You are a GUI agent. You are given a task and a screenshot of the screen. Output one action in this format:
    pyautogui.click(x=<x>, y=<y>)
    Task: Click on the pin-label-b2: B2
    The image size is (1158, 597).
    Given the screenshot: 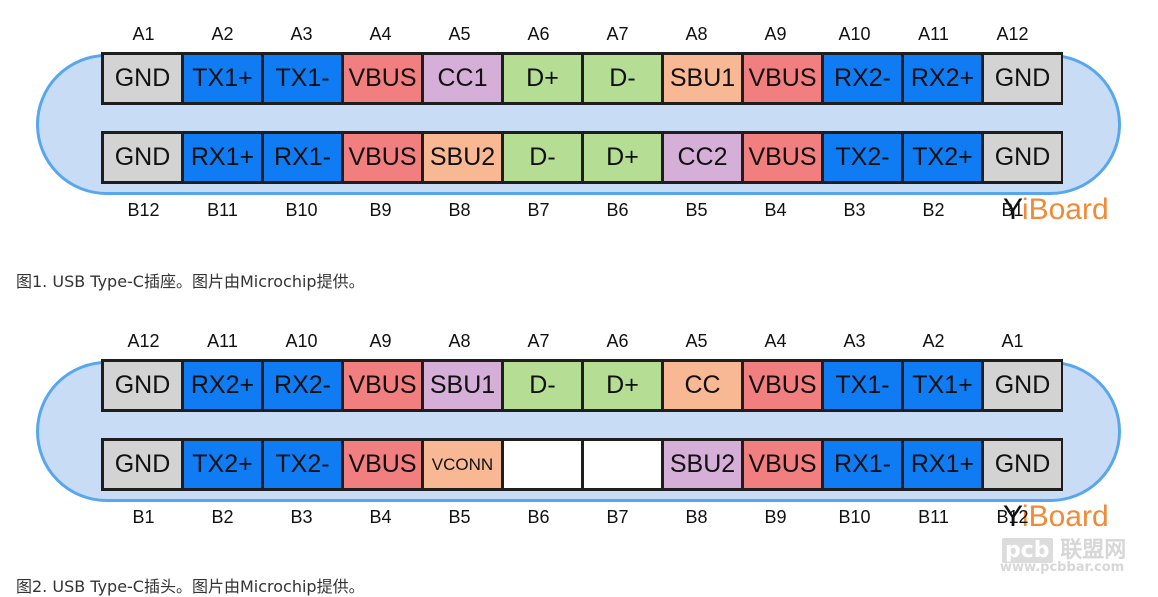 What is the action you would take?
    pyautogui.click(x=933, y=210)
    